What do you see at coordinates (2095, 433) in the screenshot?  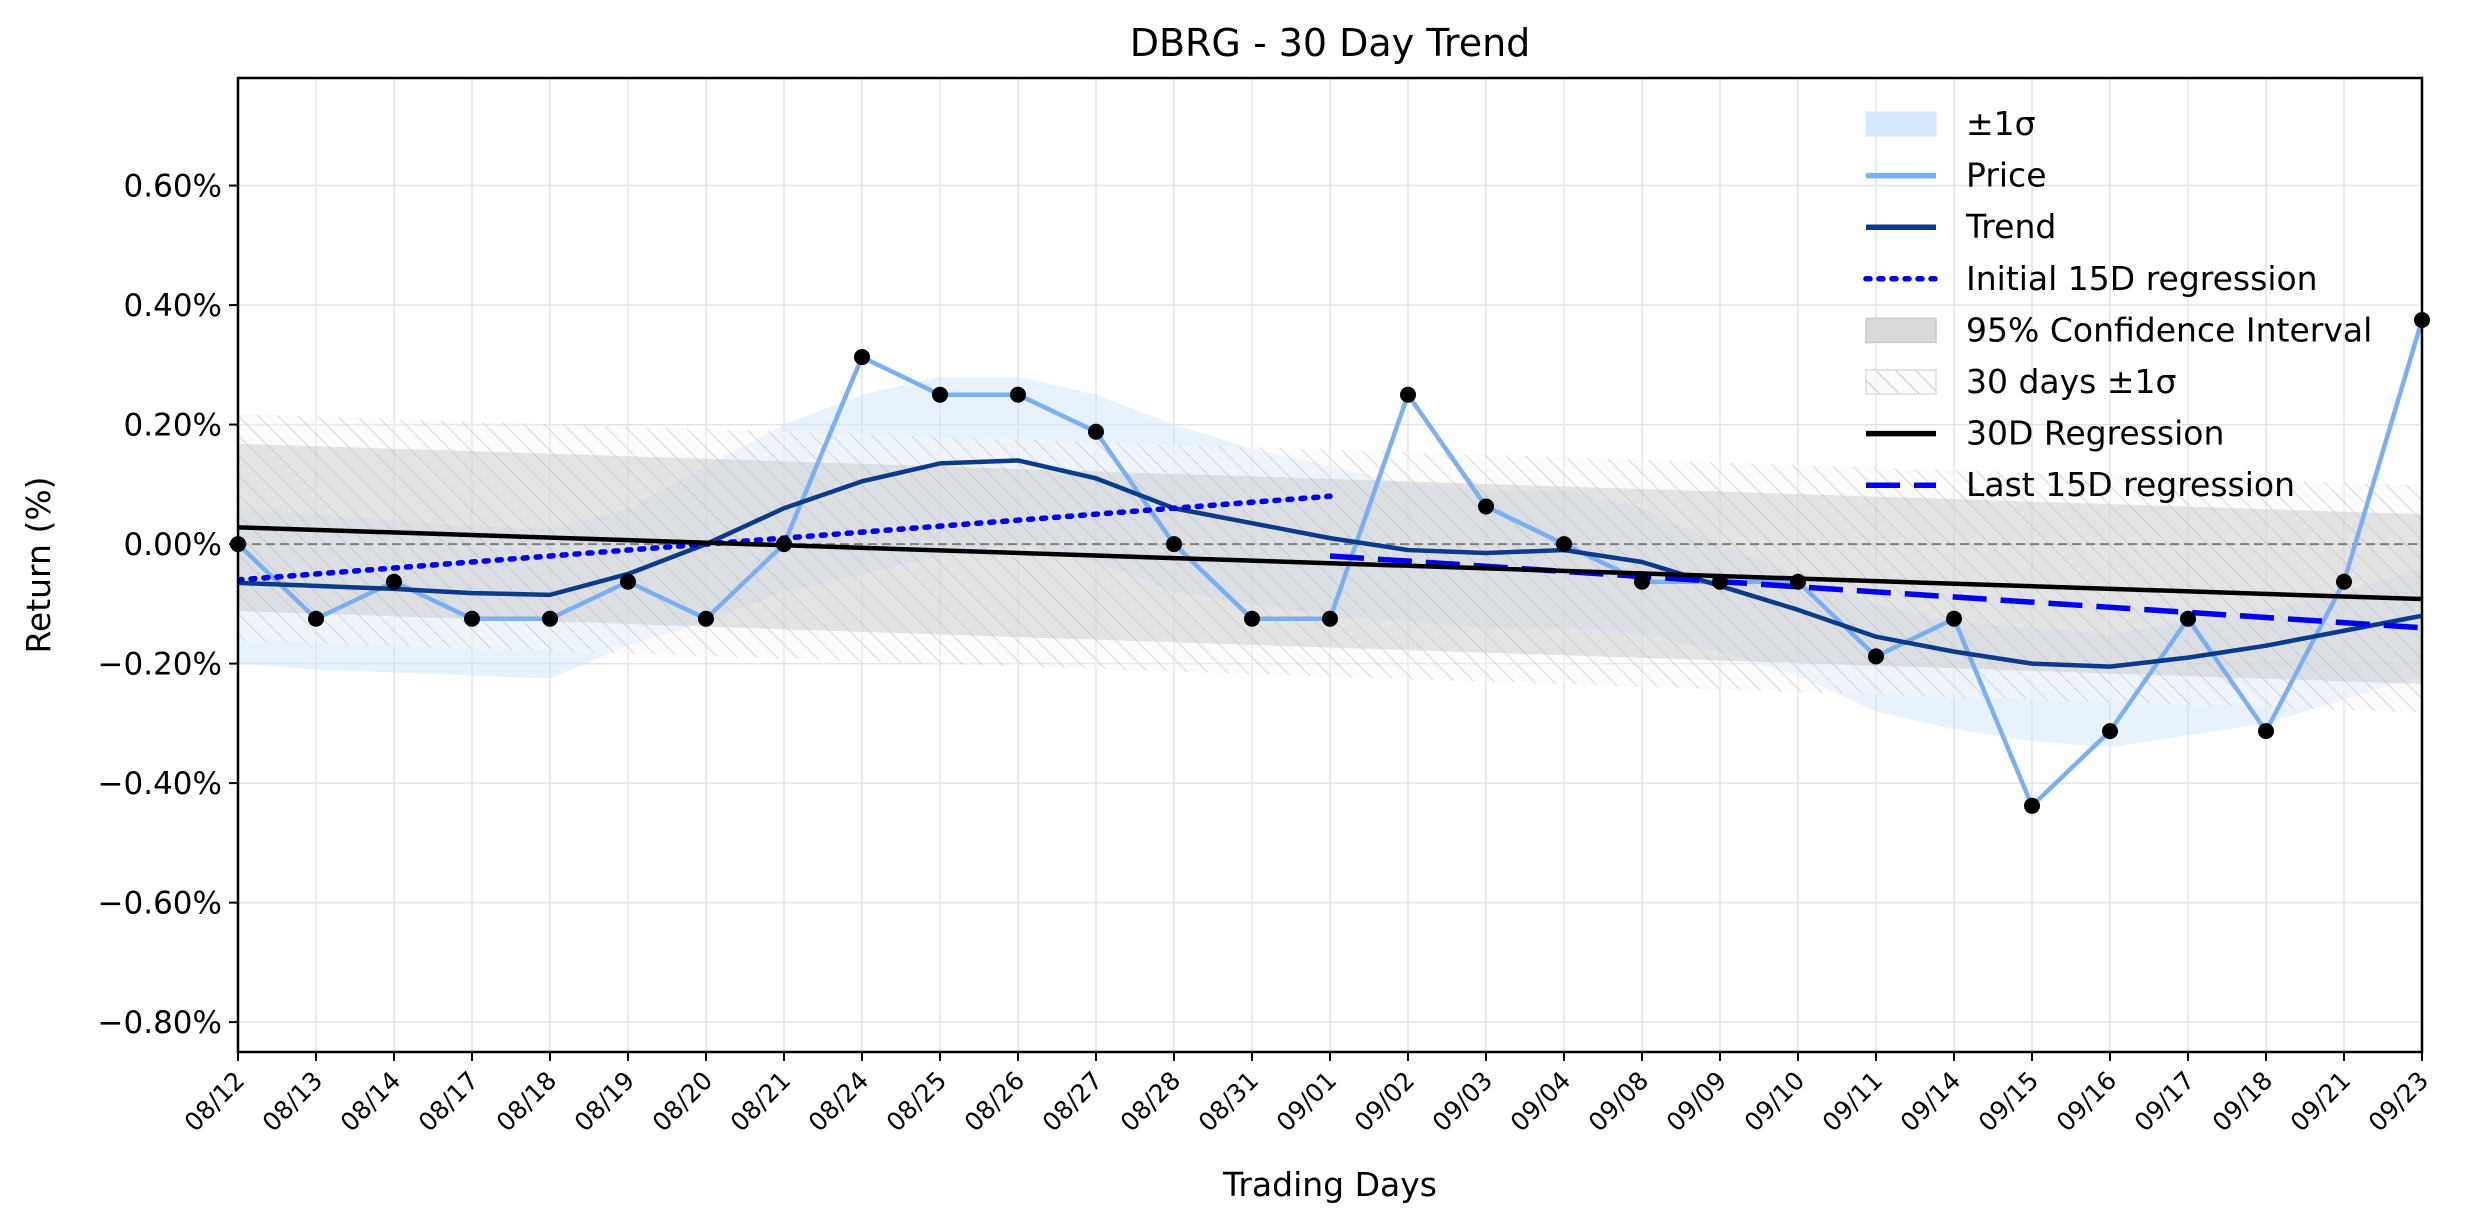 I see `legend-label: 30D Regression` at bounding box center [2095, 433].